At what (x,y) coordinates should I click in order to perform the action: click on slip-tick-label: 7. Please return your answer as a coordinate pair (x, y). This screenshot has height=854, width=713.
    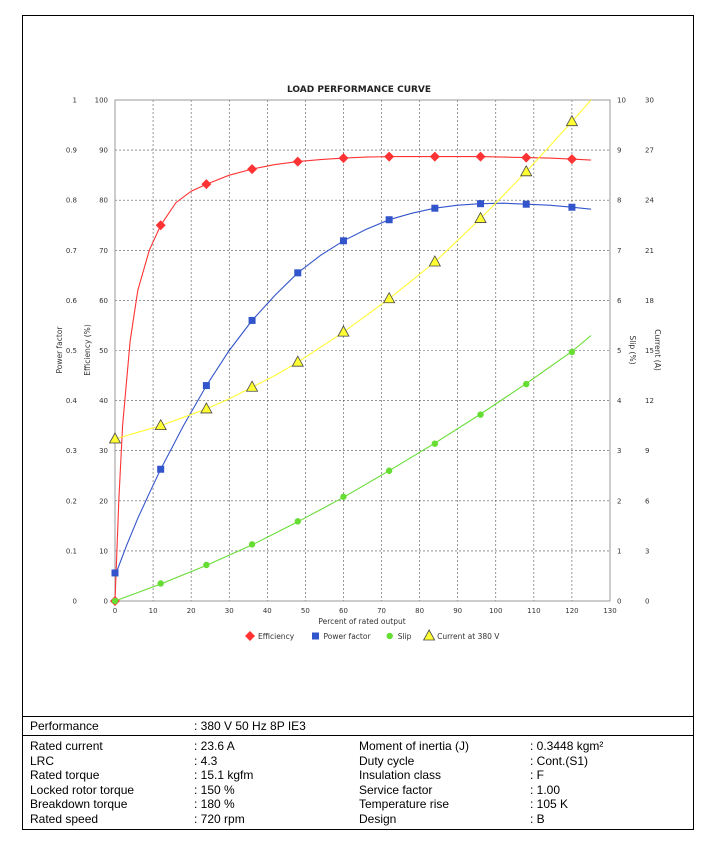
    Looking at the image, I should click on (619, 251).